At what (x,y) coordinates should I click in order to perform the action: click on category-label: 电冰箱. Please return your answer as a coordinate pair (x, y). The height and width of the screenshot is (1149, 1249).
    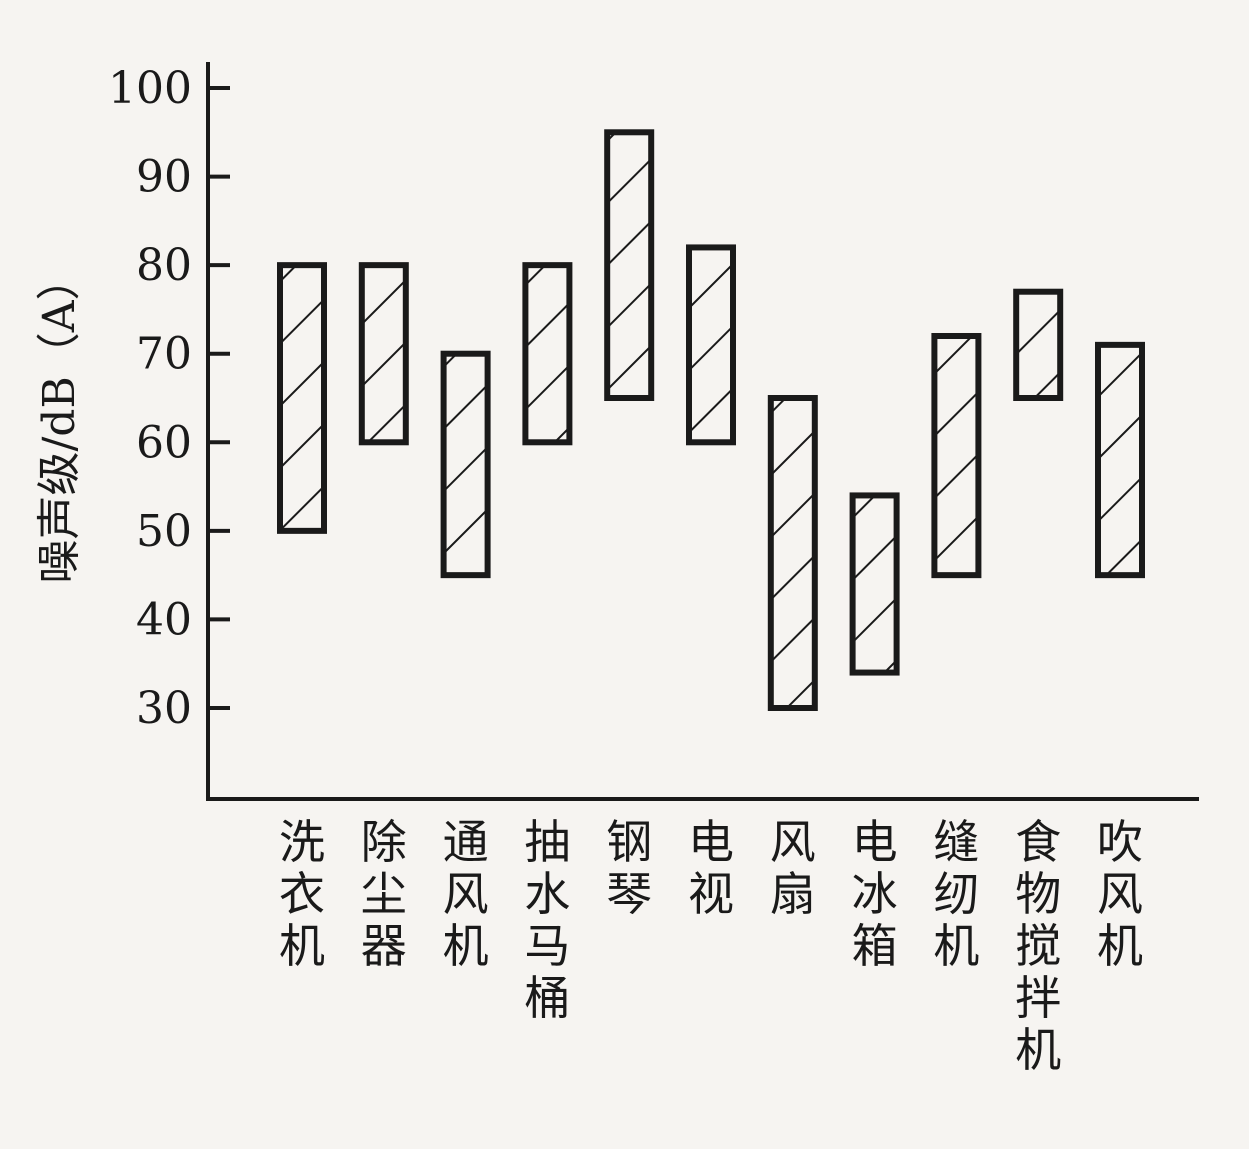
    Looking at the image, I should click on (875, 894).